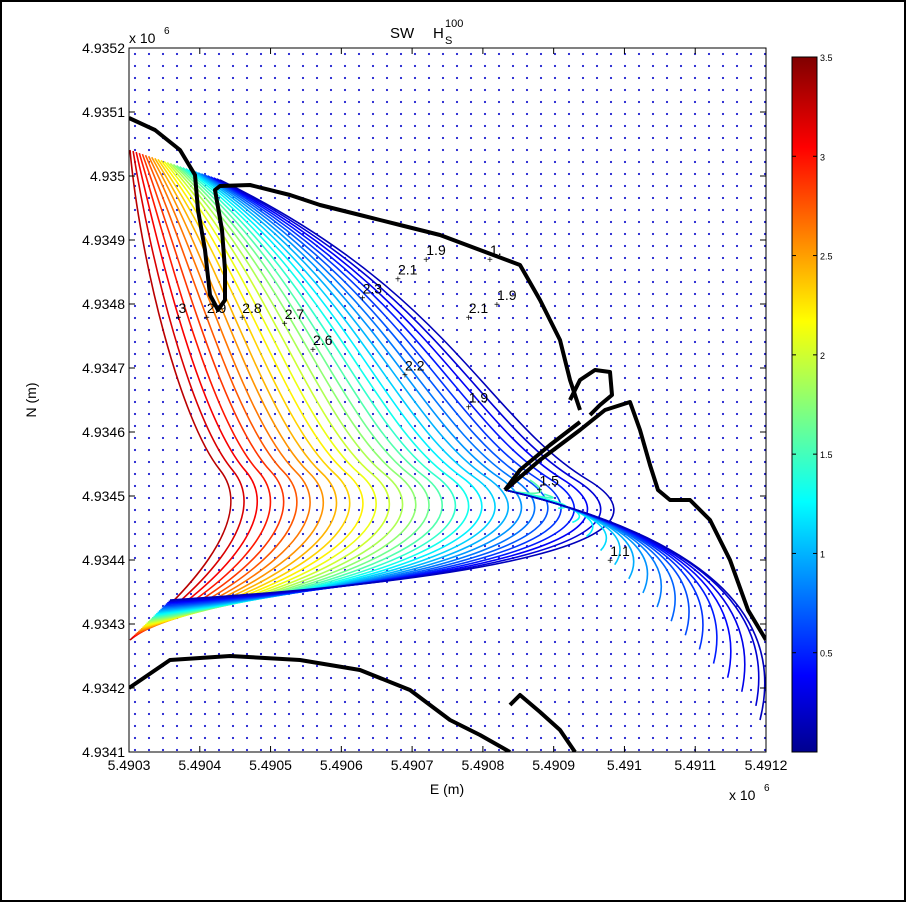  Describe the element at coordinates (826, 58) in the screenshot. I see `colorbar-tick-label: 3.5` at that location.